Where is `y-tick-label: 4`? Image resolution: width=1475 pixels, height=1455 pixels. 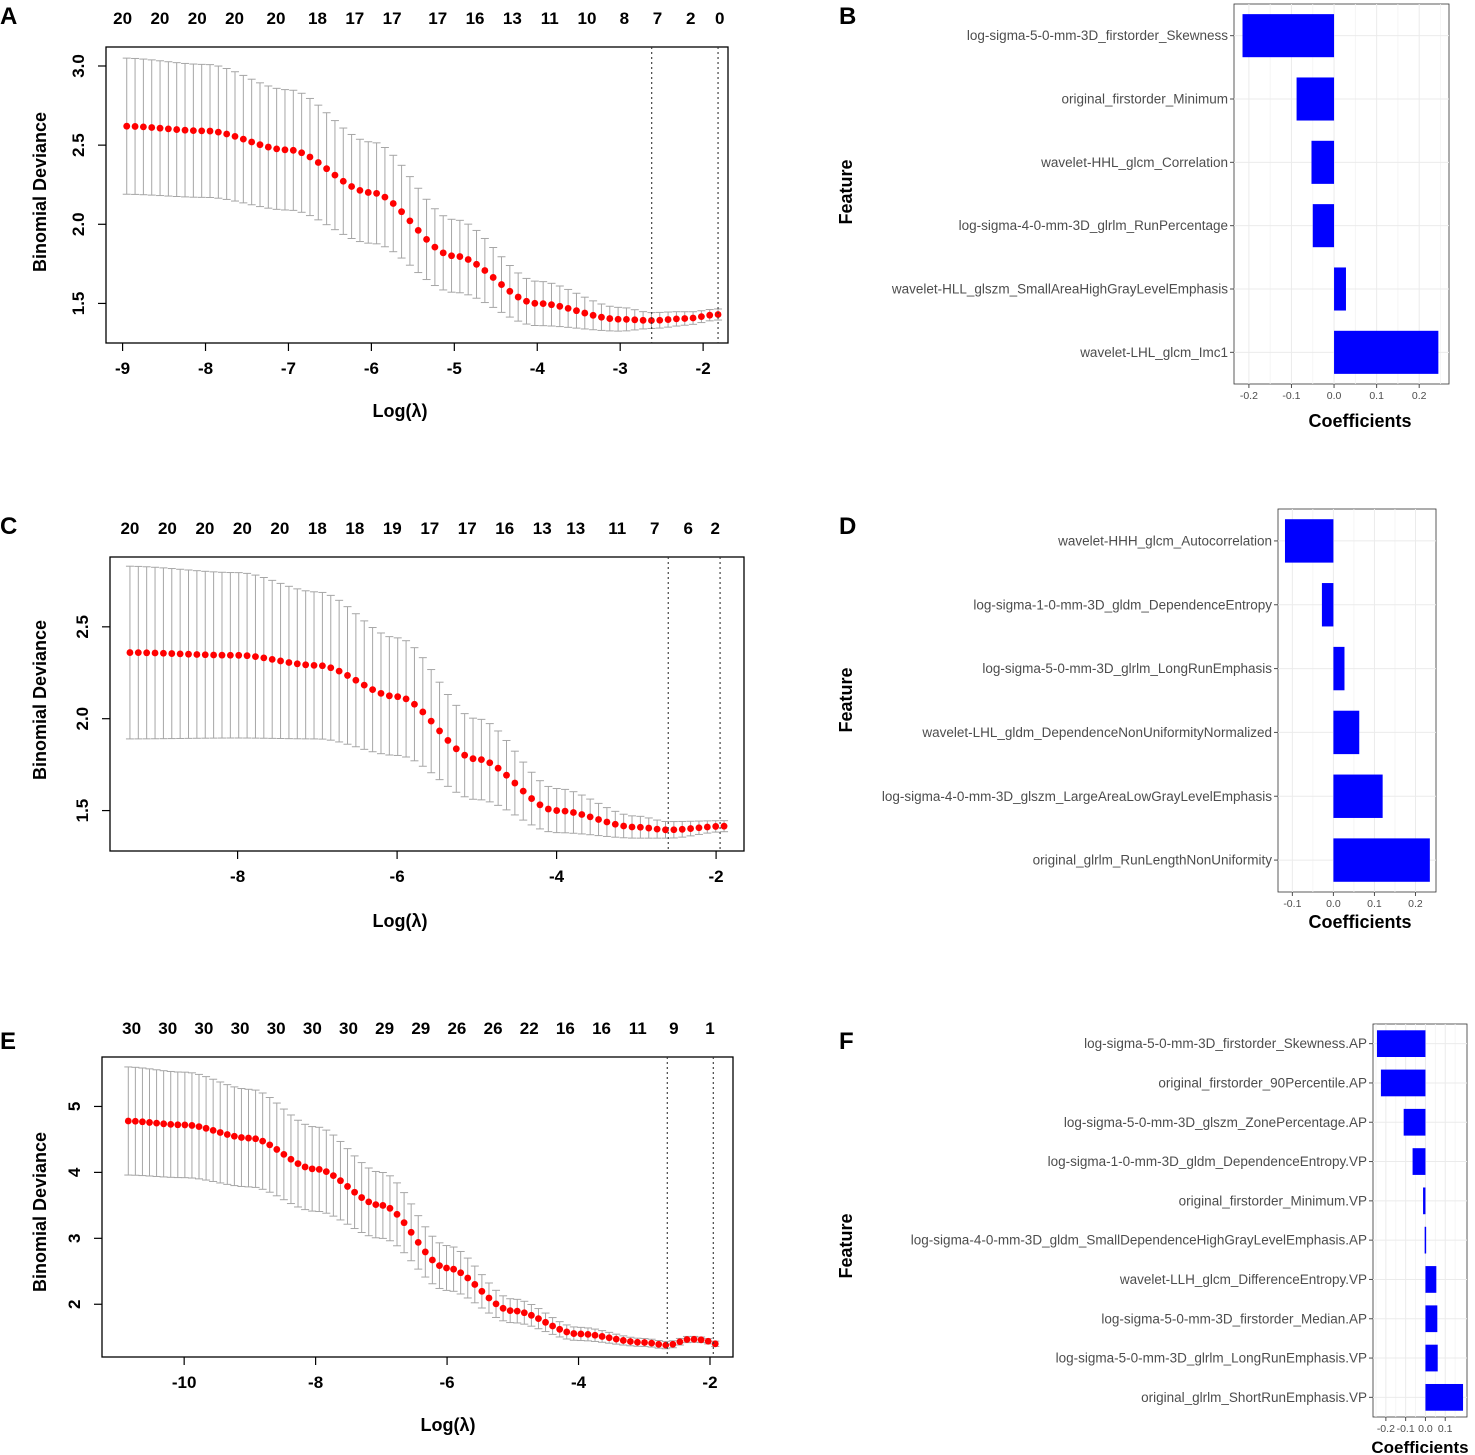
y-tick-label: 4 is located at coordinates (74, 1172).